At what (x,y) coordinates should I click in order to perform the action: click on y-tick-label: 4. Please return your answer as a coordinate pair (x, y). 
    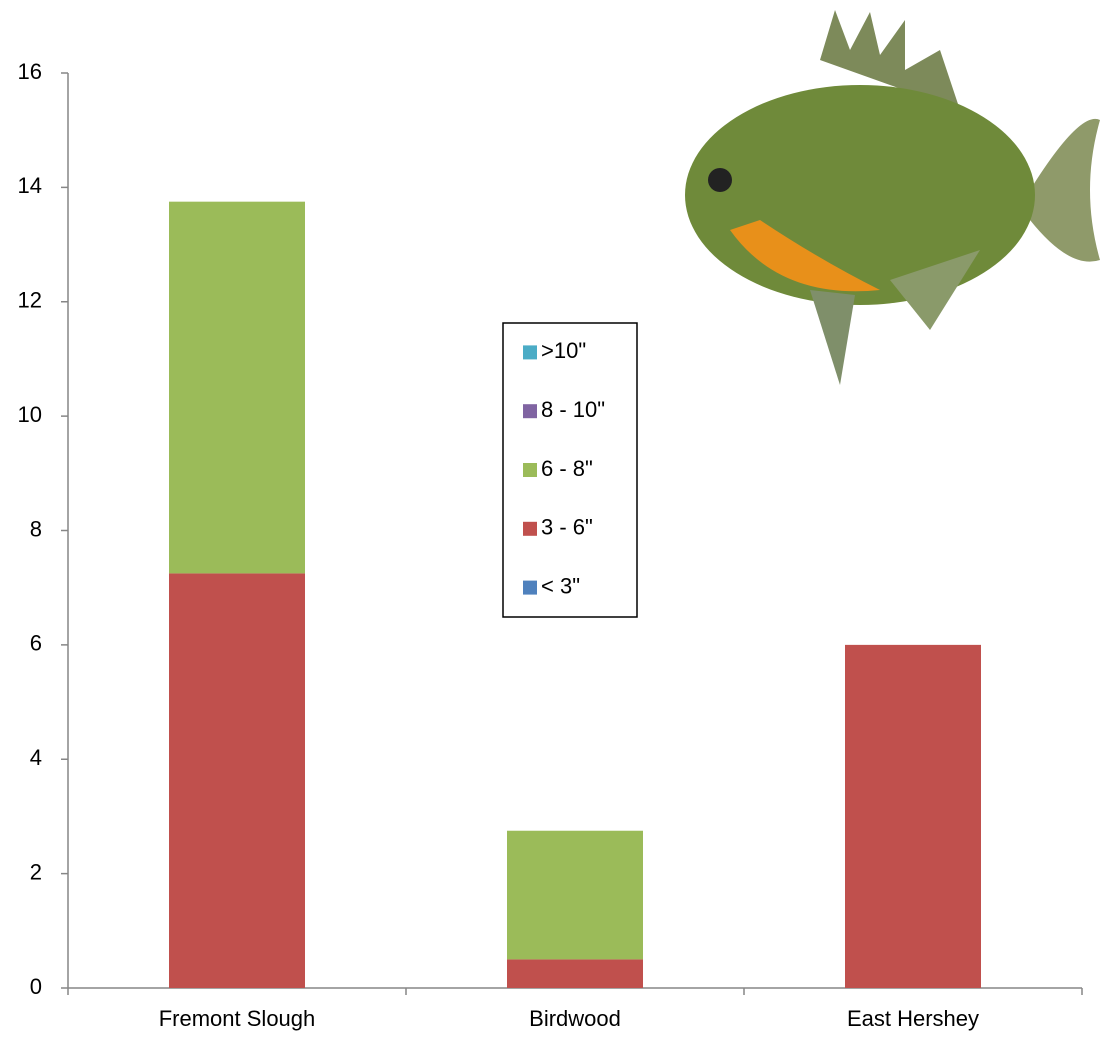
    Looking at the image, I should click on (36, 757).